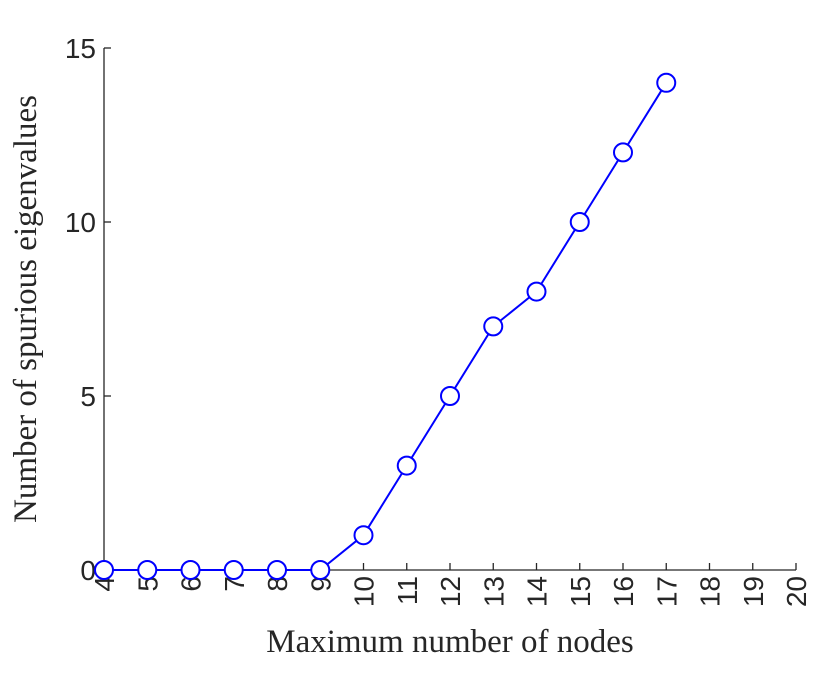  What do you see at coordinates (796, 591) in the screenshot?
I see `x-tick-label: 20` at bounding box center [796, 591].